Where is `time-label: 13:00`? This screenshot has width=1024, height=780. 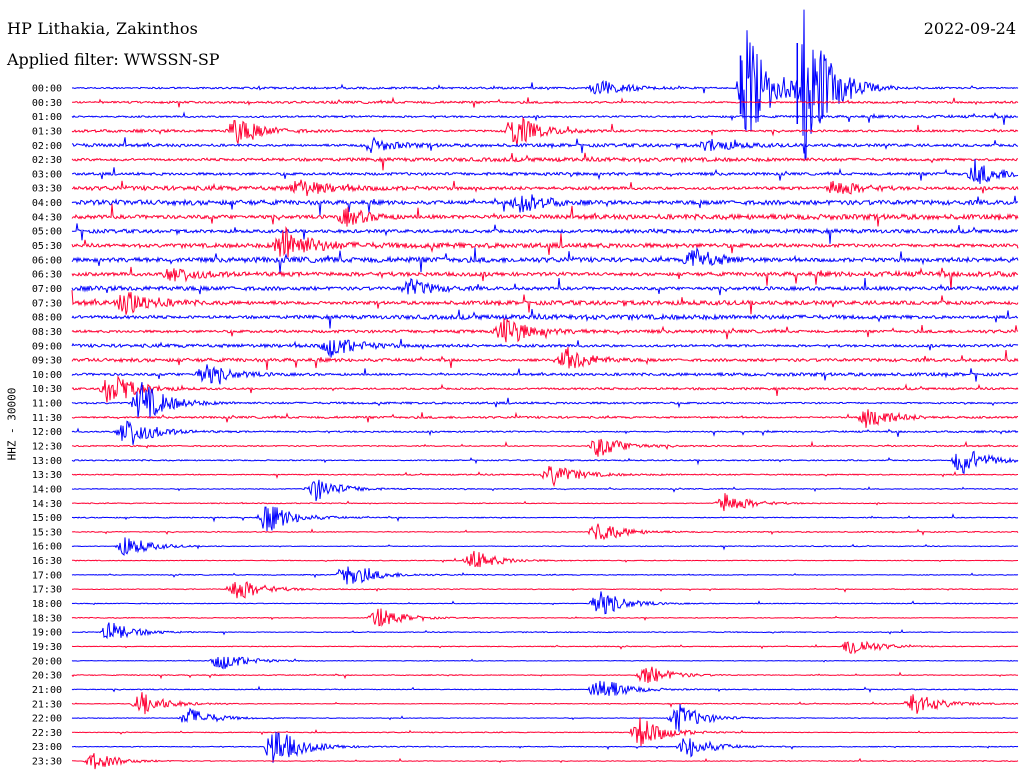 time-label: 13:00 is located at coordinates (47, 461).